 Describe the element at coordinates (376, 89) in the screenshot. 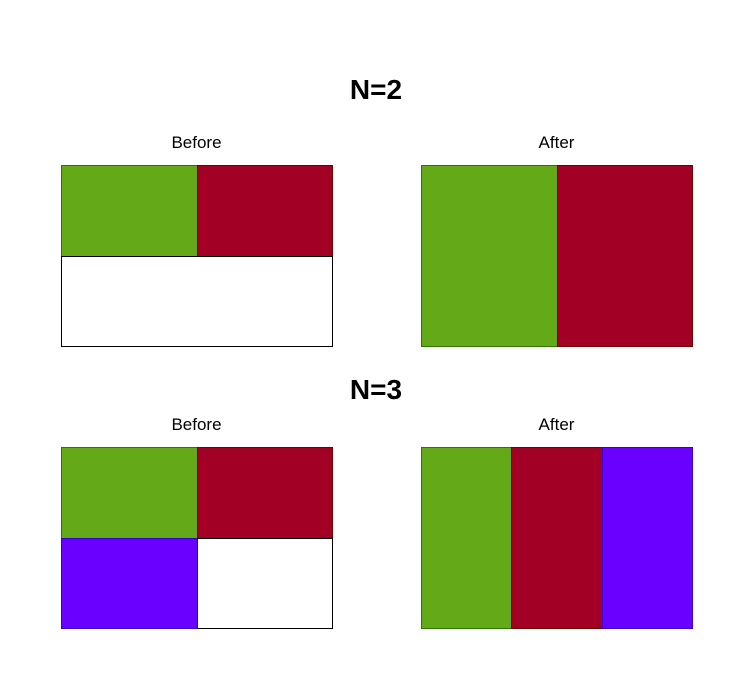

I see `section-title-n2: N=2` at that location.